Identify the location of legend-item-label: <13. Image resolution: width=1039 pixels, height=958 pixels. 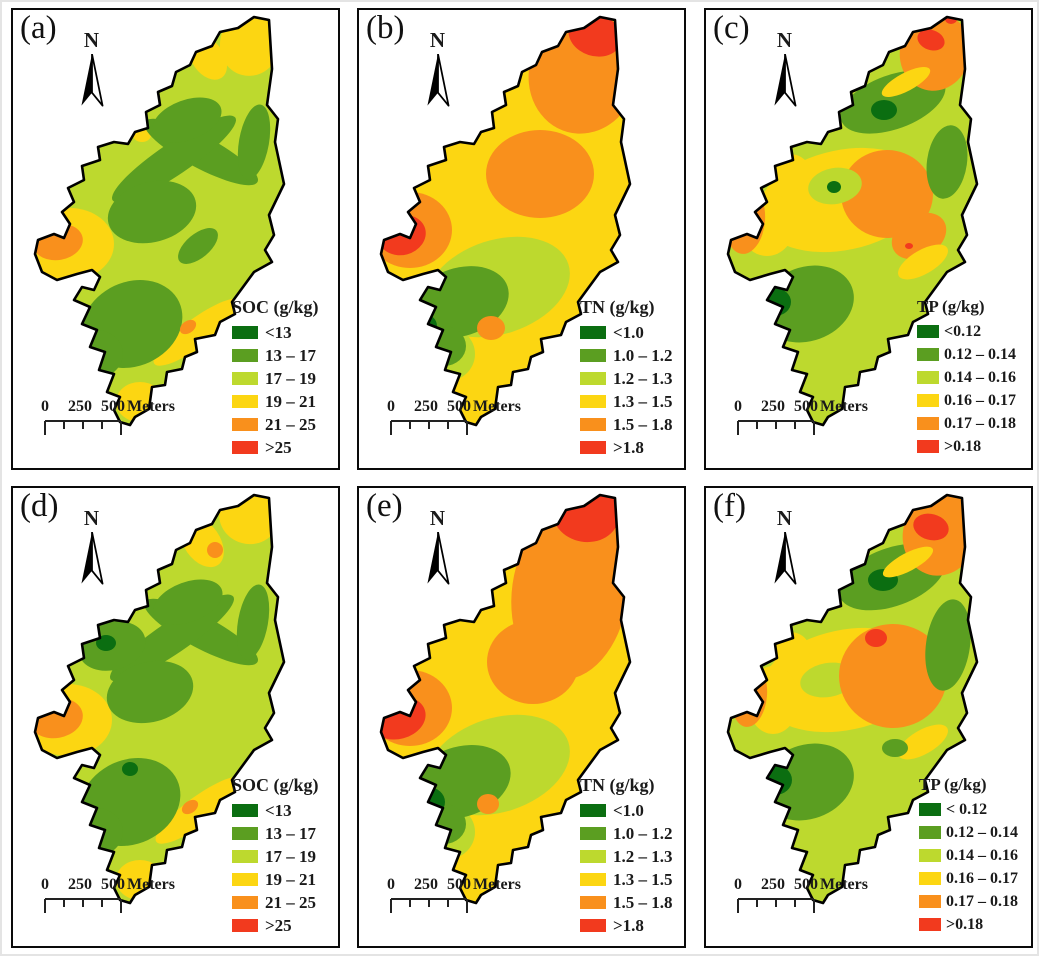
(278, 810).